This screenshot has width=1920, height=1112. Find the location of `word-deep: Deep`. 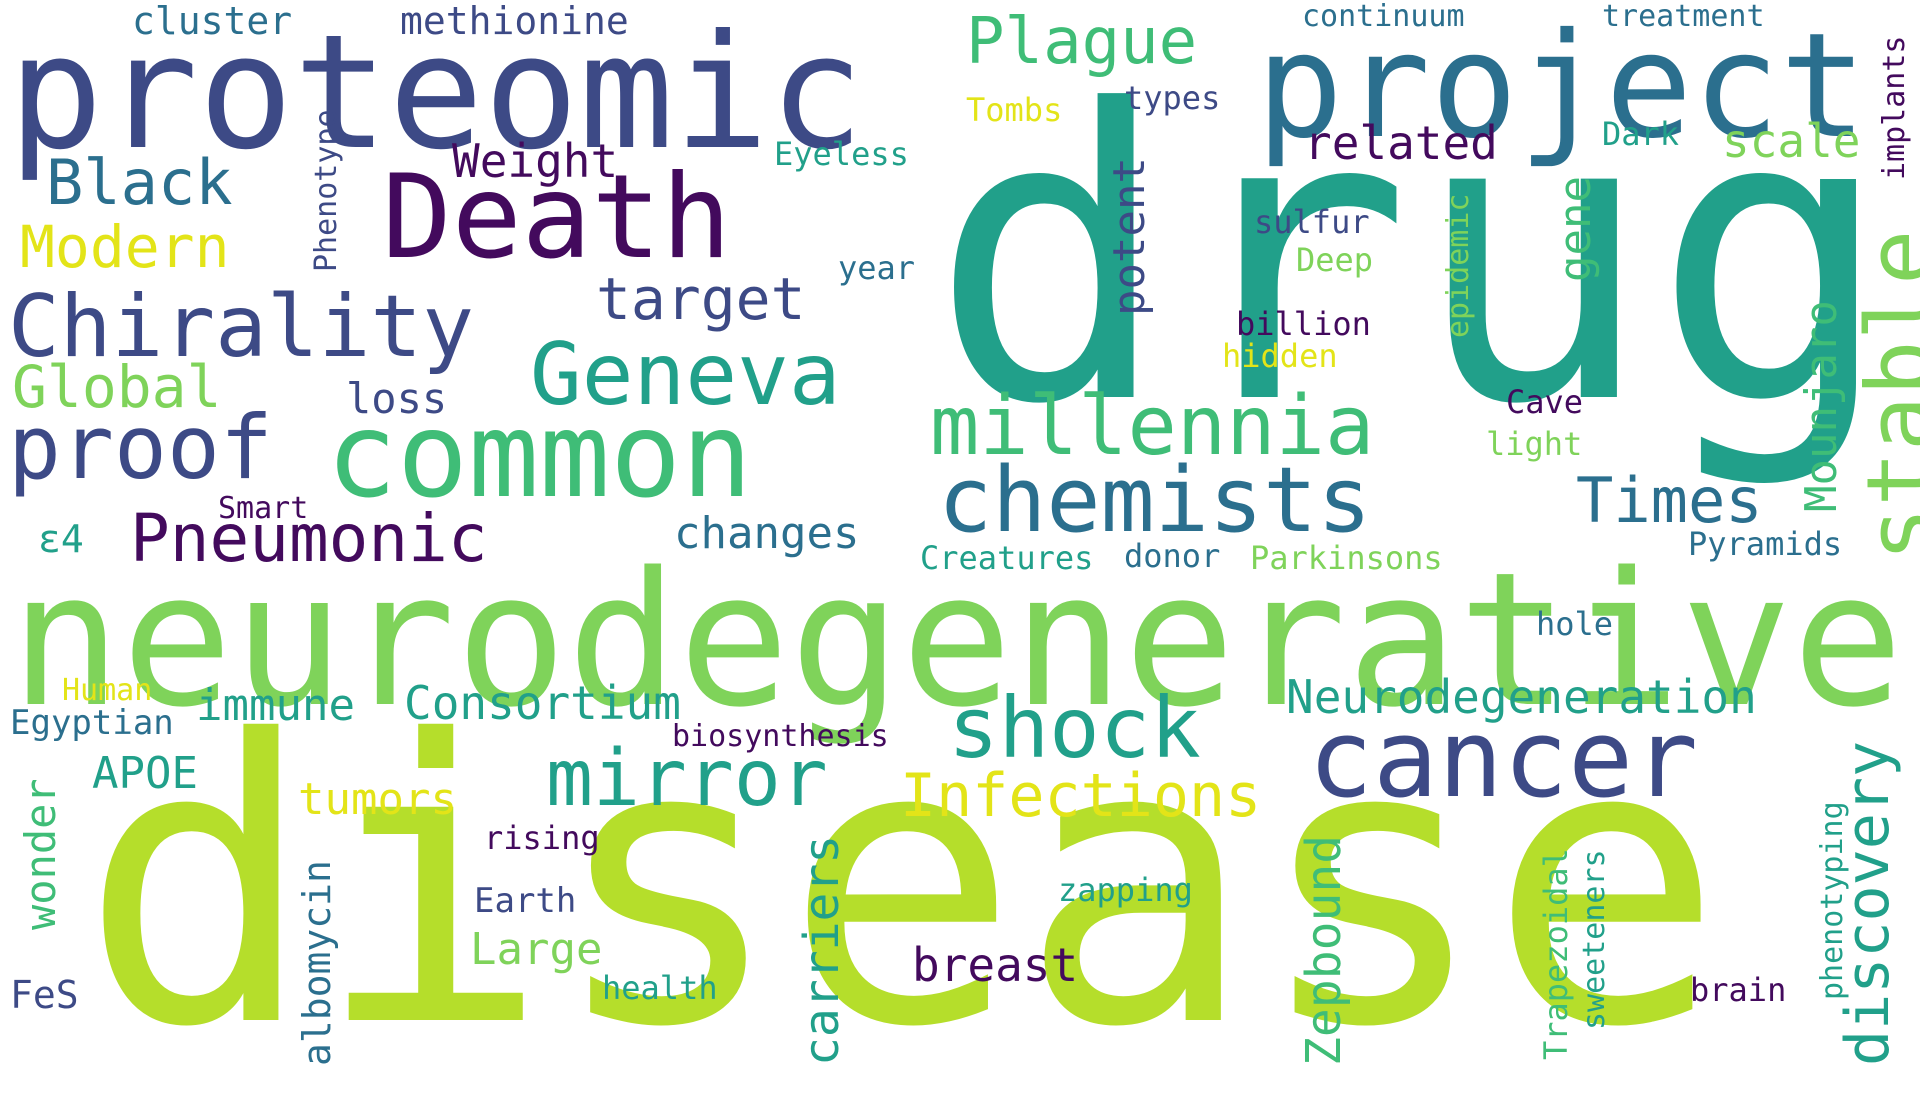

word-deep: Deep is located at coordinates (1335, 260).